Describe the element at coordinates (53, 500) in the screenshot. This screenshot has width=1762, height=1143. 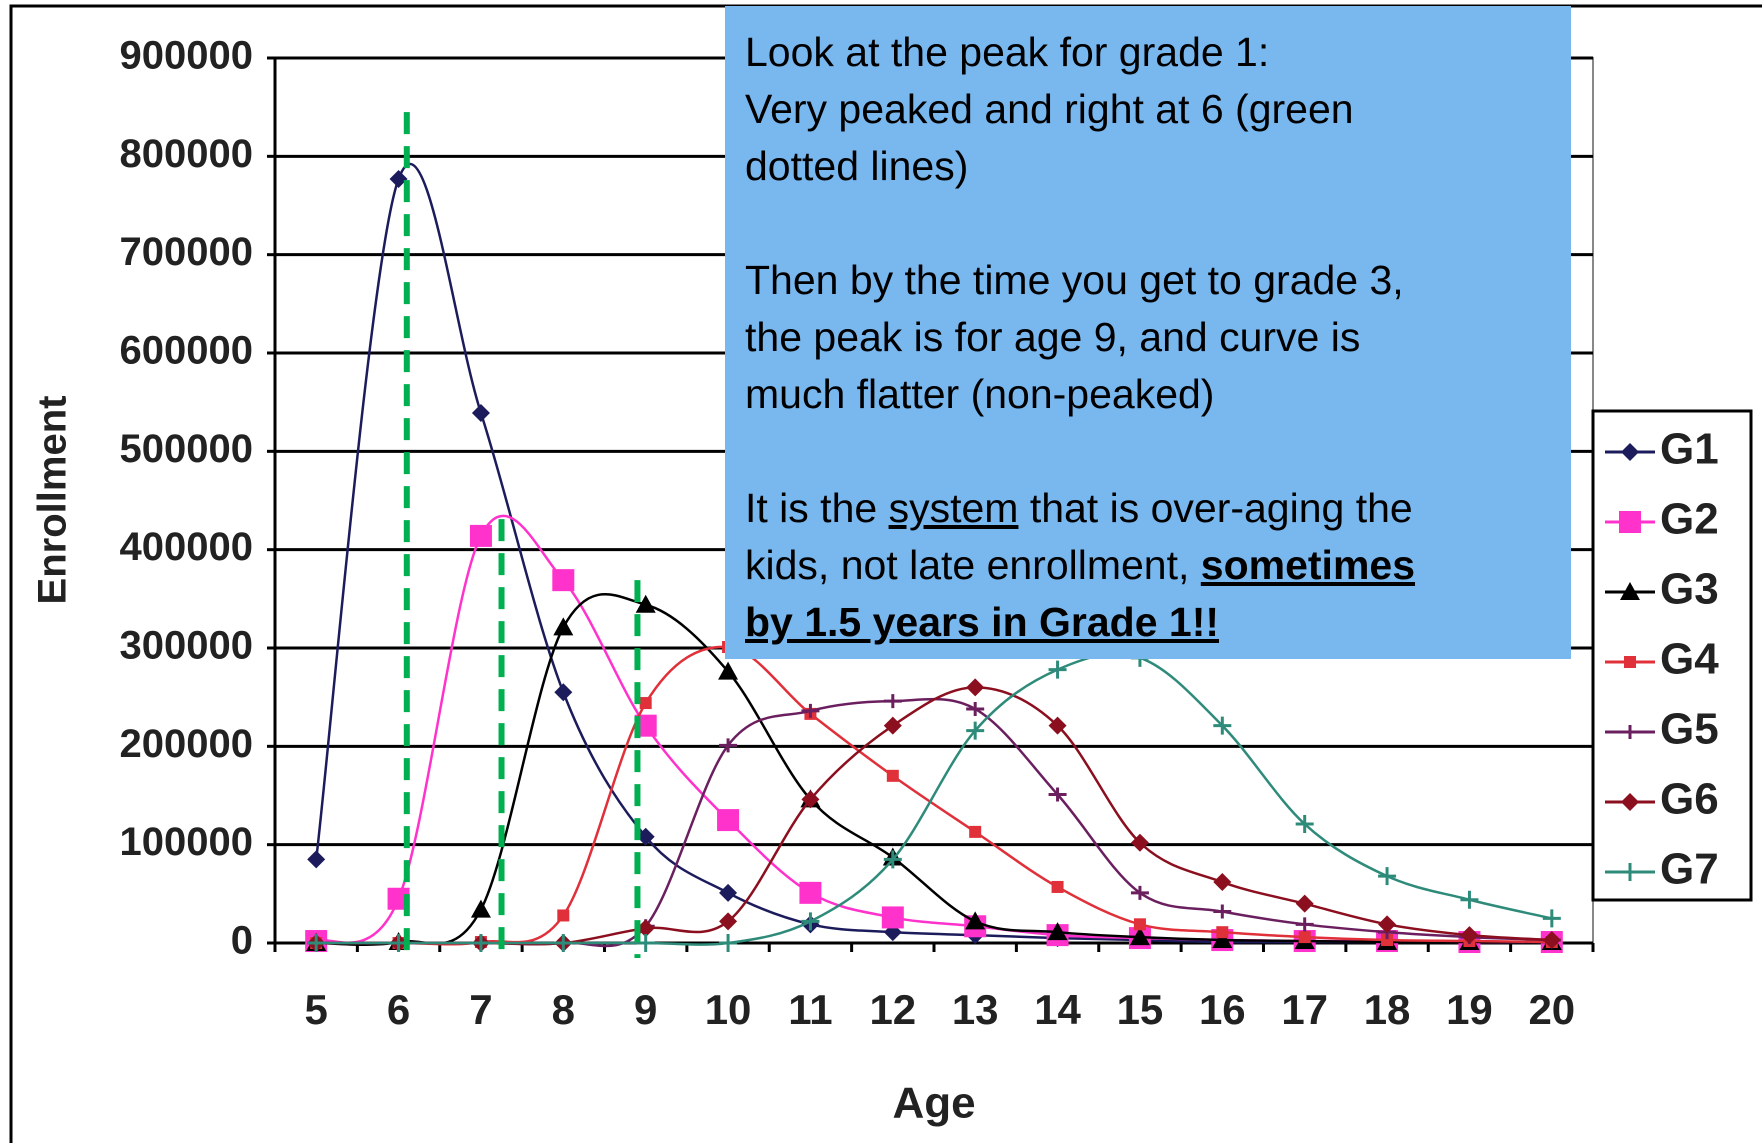
I see `y-axis-title: Enrollment` at that location.